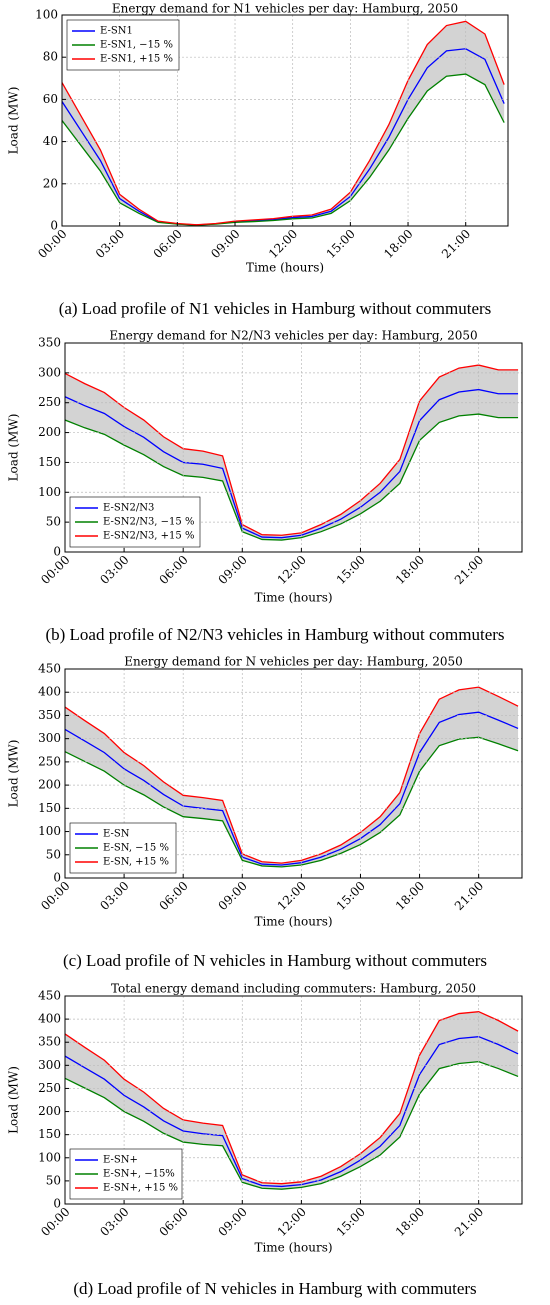  Describe the element at coordinates (136, 848) in the screenshot. I see `legend-label: E-SN, −15 %` at that location.